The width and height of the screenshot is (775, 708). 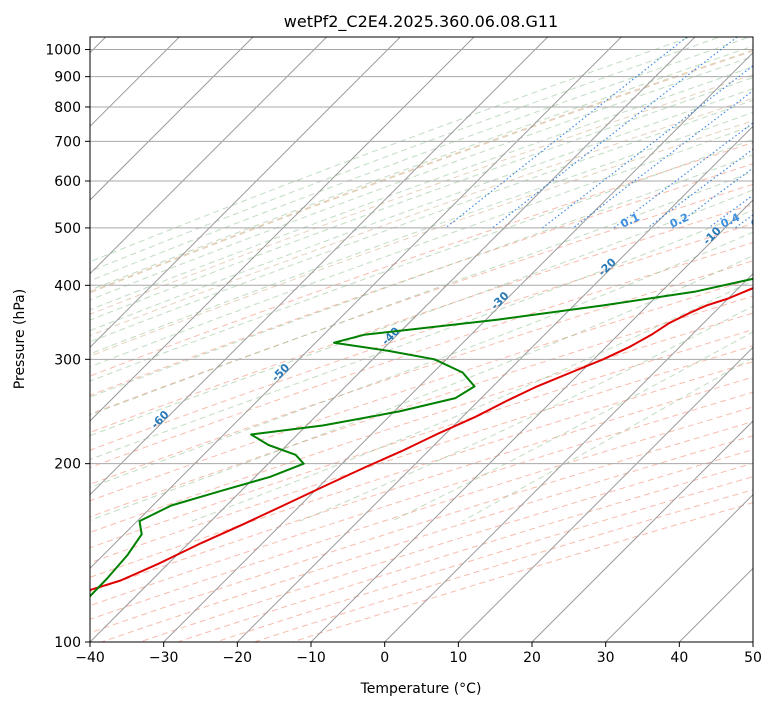 What do you see at coordinates (67, 360) in the screenshot?
I see `y-tick-label: 300` at bounding box center [67, 360].